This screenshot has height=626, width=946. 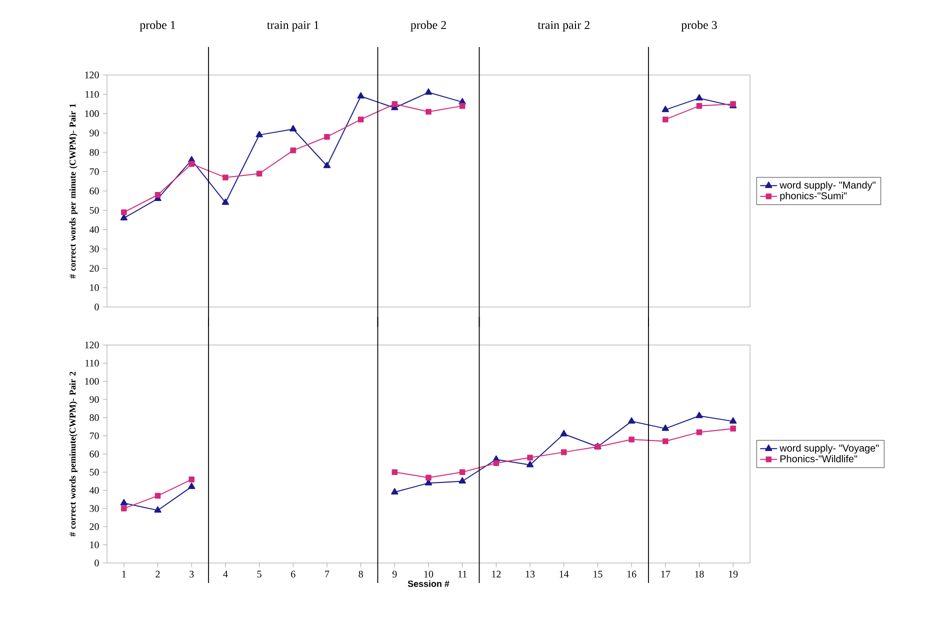 I want to click on x-tick-label: 18, so click(x=699, y=574).